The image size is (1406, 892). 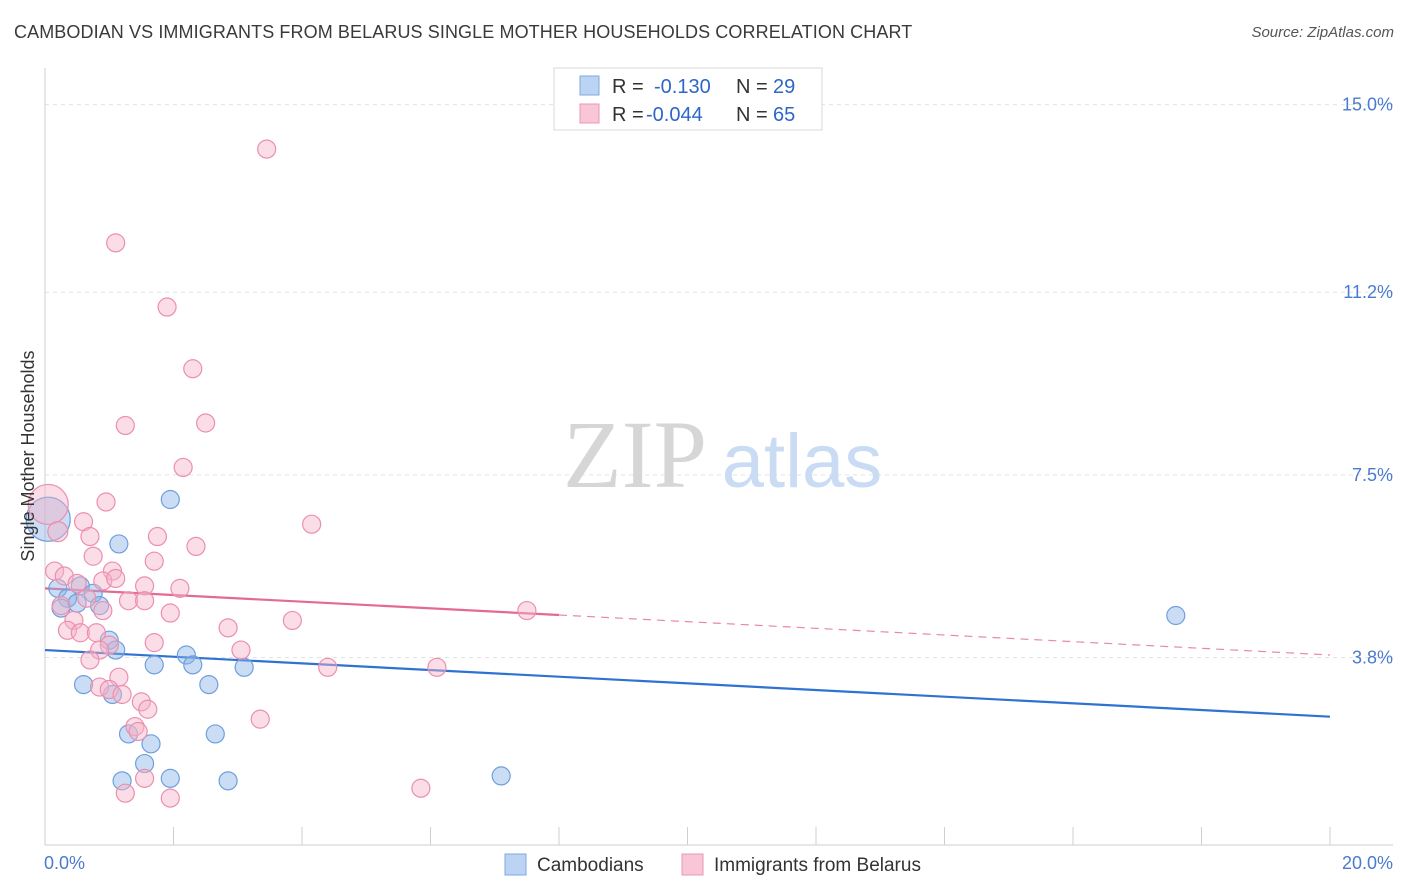 I want to click on x-tick-labels: 0.0% 20.0%, so click(x=718, y=863).